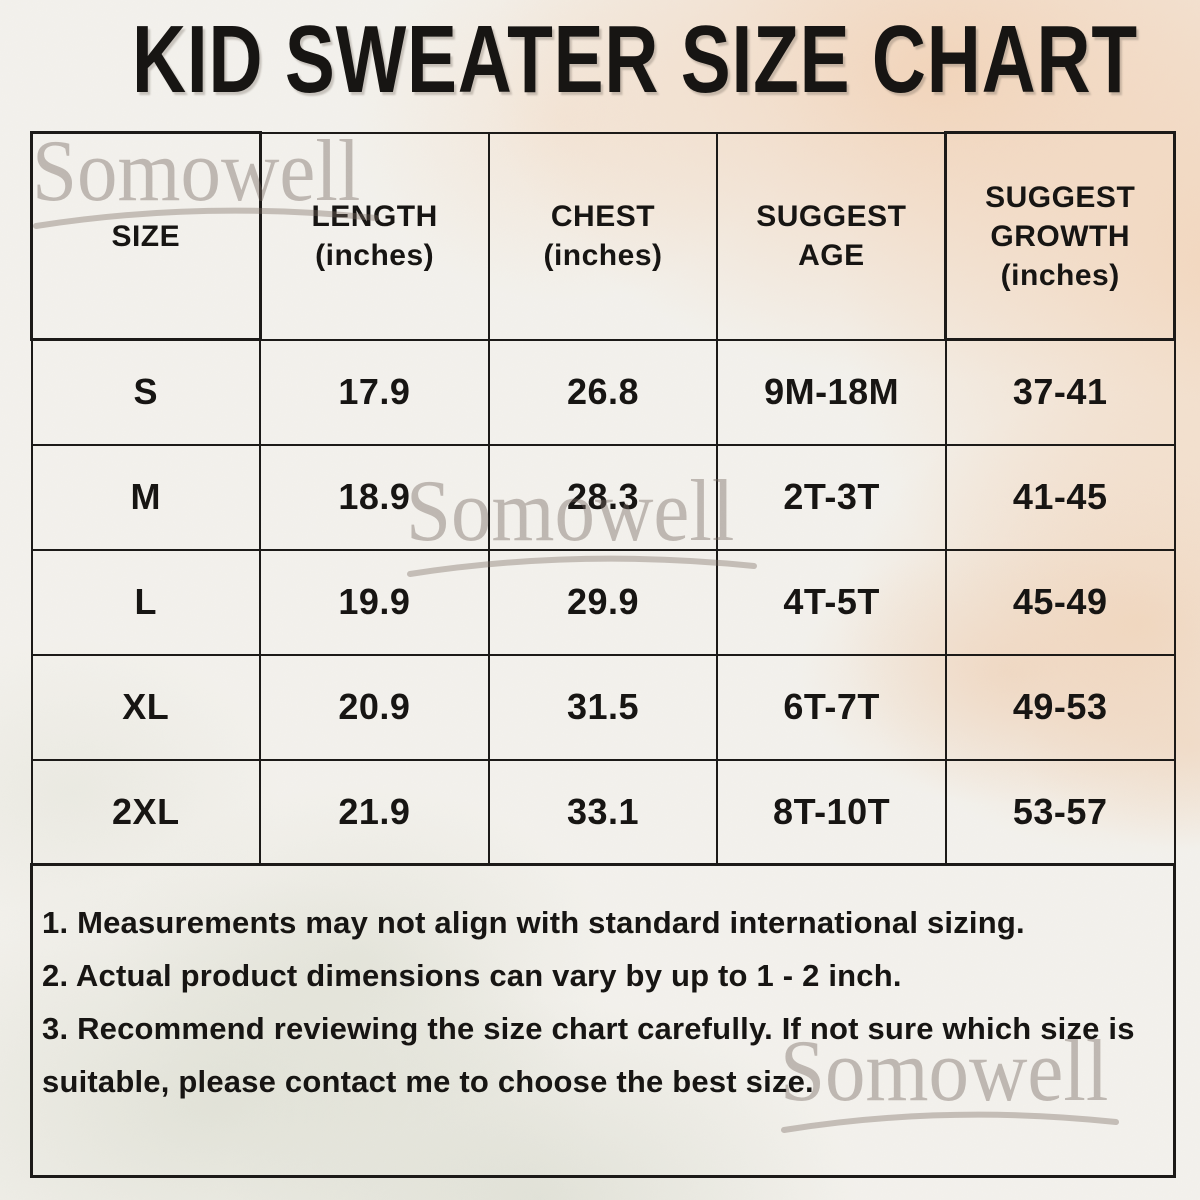  Describe the element at coordinates (146, 236) in the screenshot. I see `size-column-header: SIZE` at that location.